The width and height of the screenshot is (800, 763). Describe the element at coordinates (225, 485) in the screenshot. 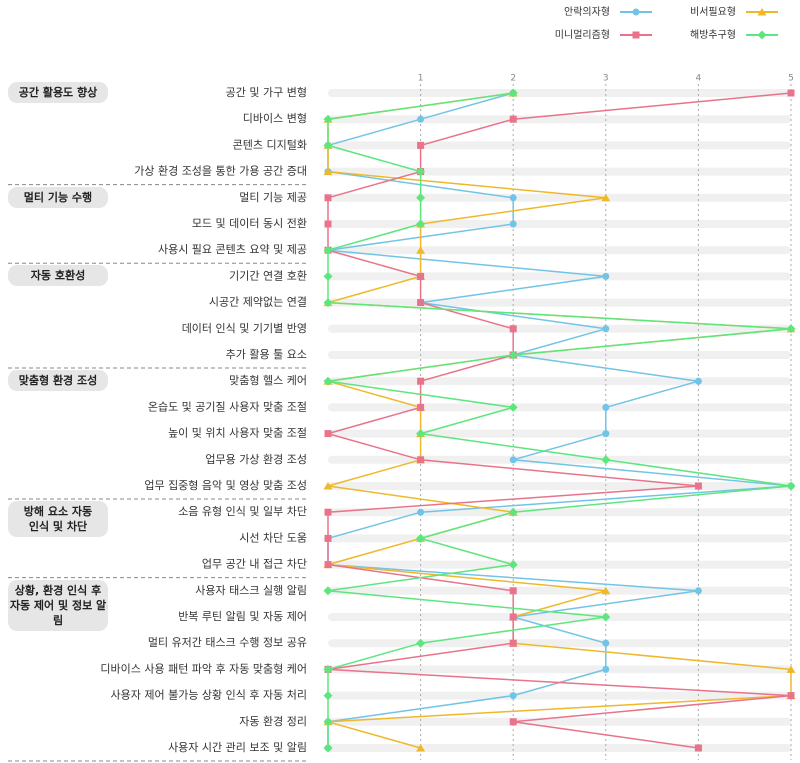

I see `row-label: 업무 집중형 음악 및 영상 맞춤 조성` at that location.